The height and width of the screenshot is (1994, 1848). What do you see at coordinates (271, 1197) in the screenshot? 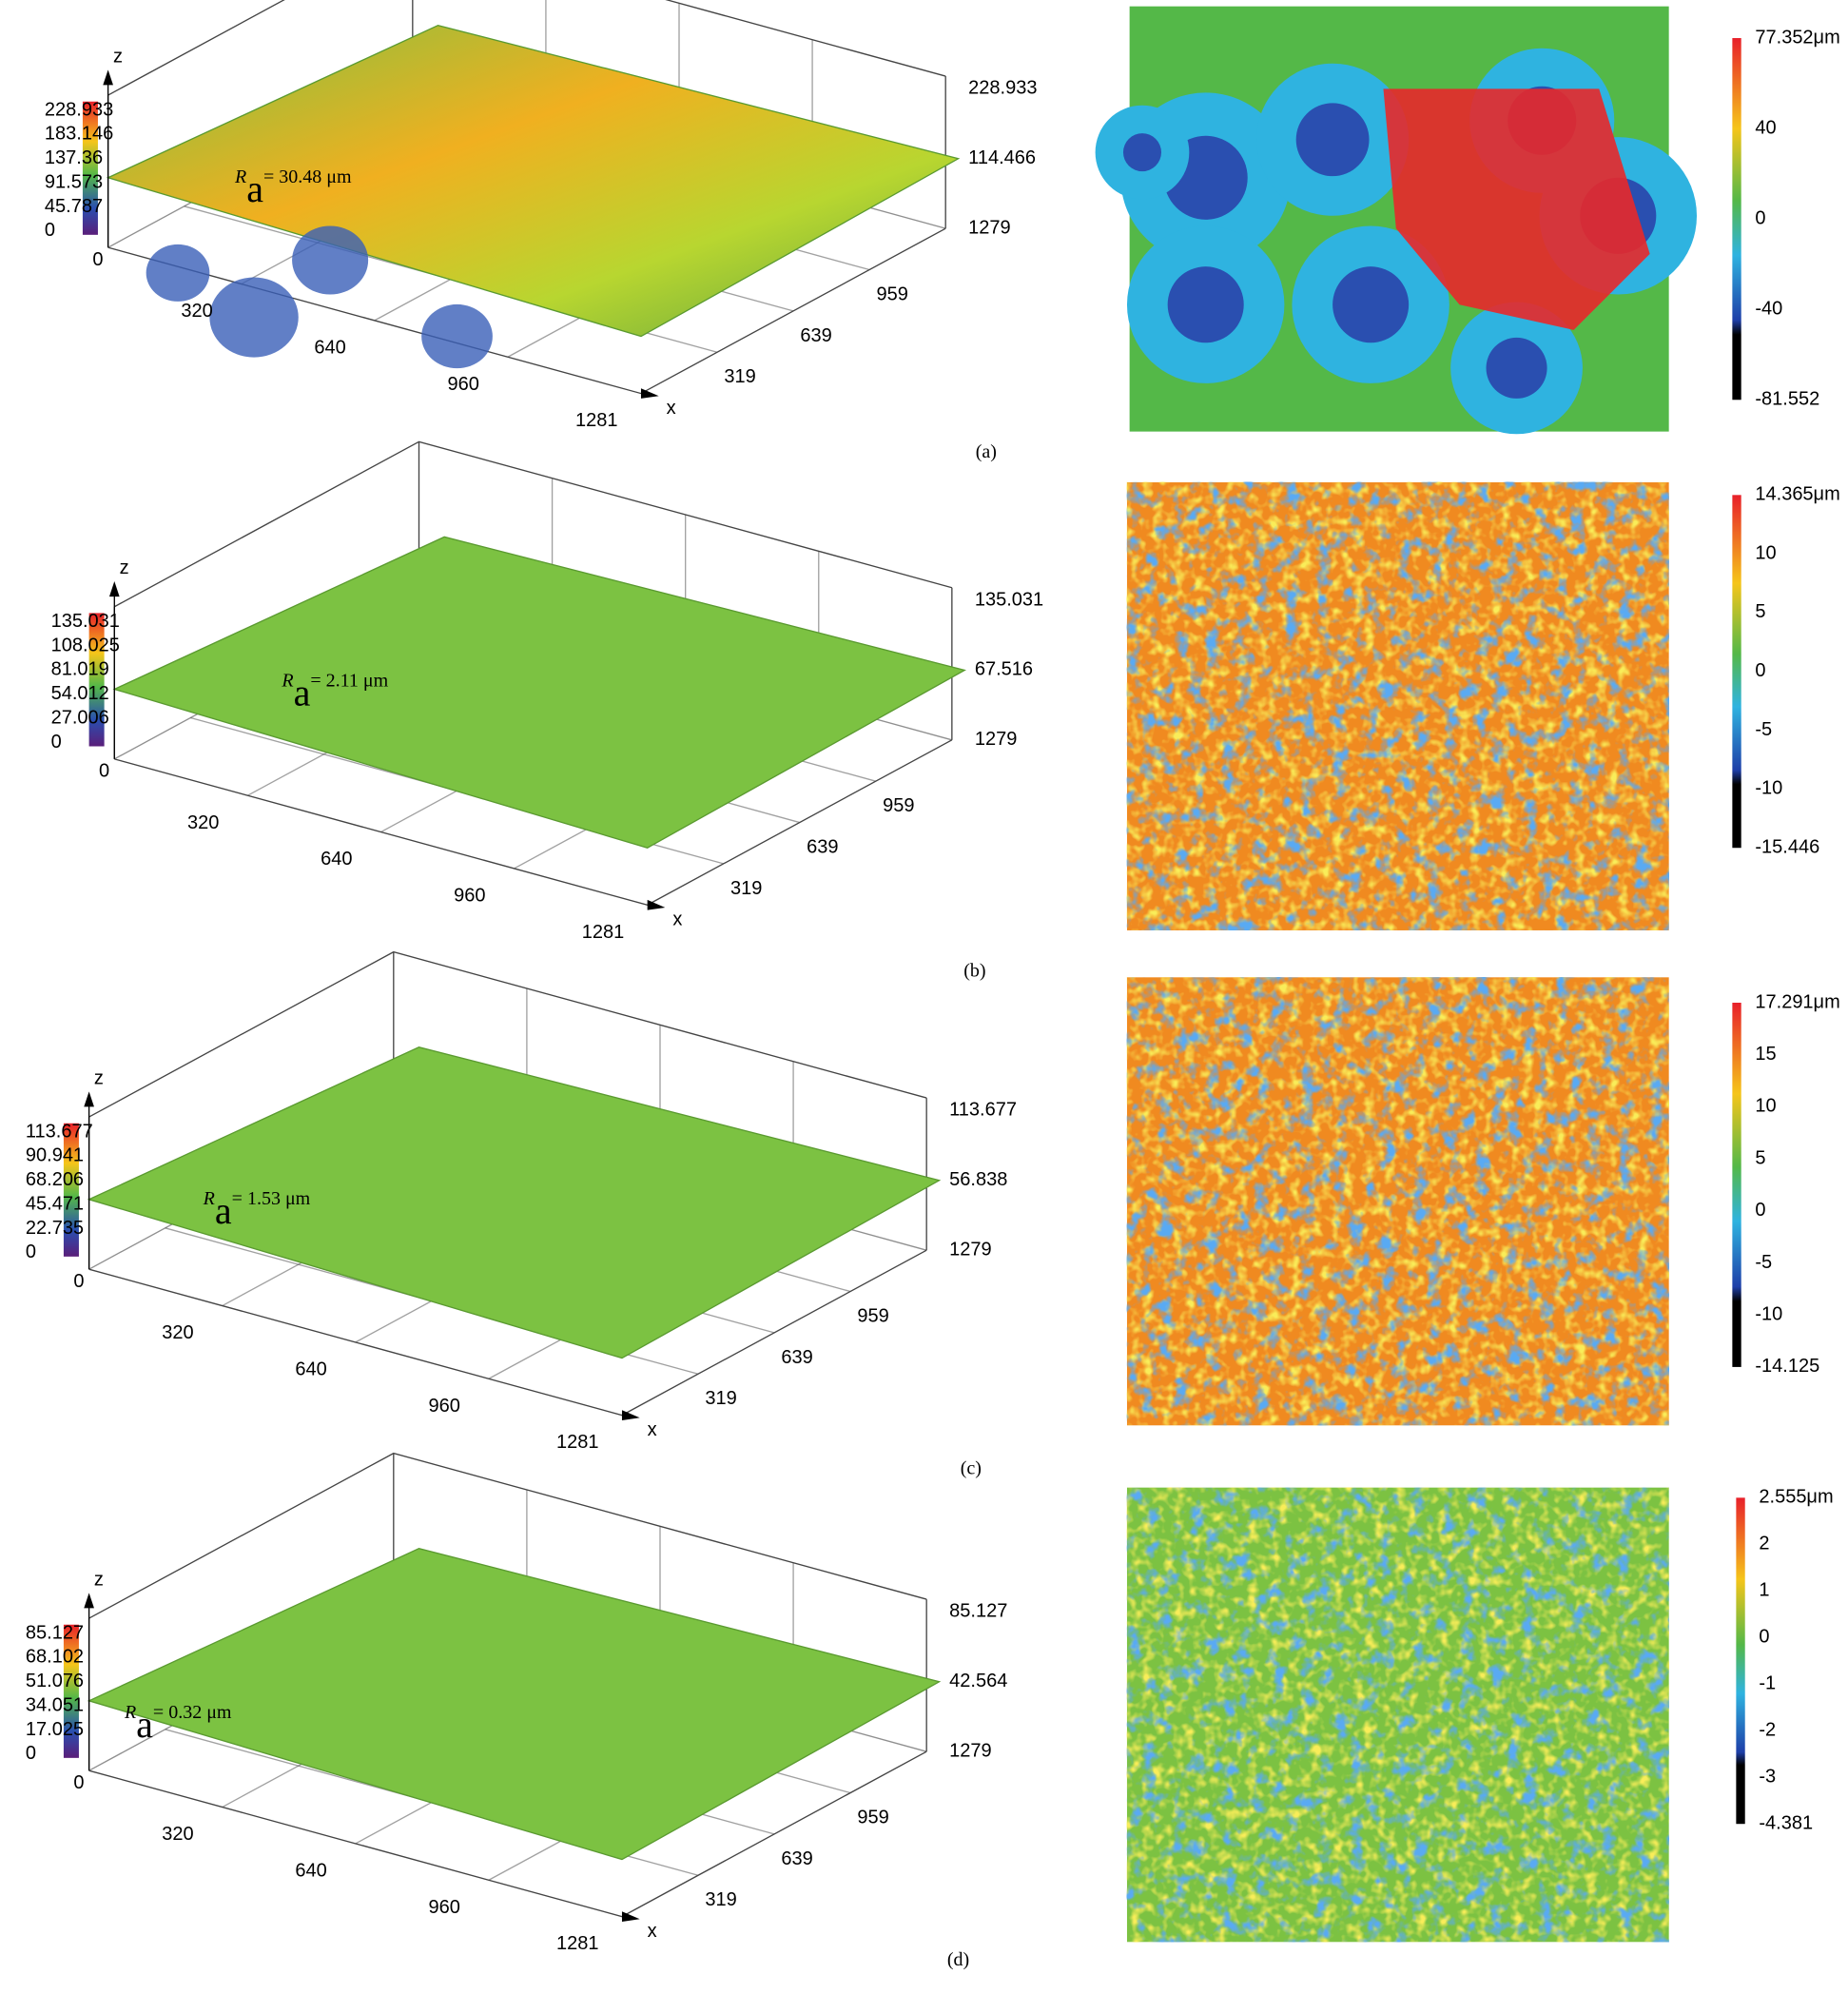
I see `ra-value: = 1.53 μm` at bounding box center [271, 1197].